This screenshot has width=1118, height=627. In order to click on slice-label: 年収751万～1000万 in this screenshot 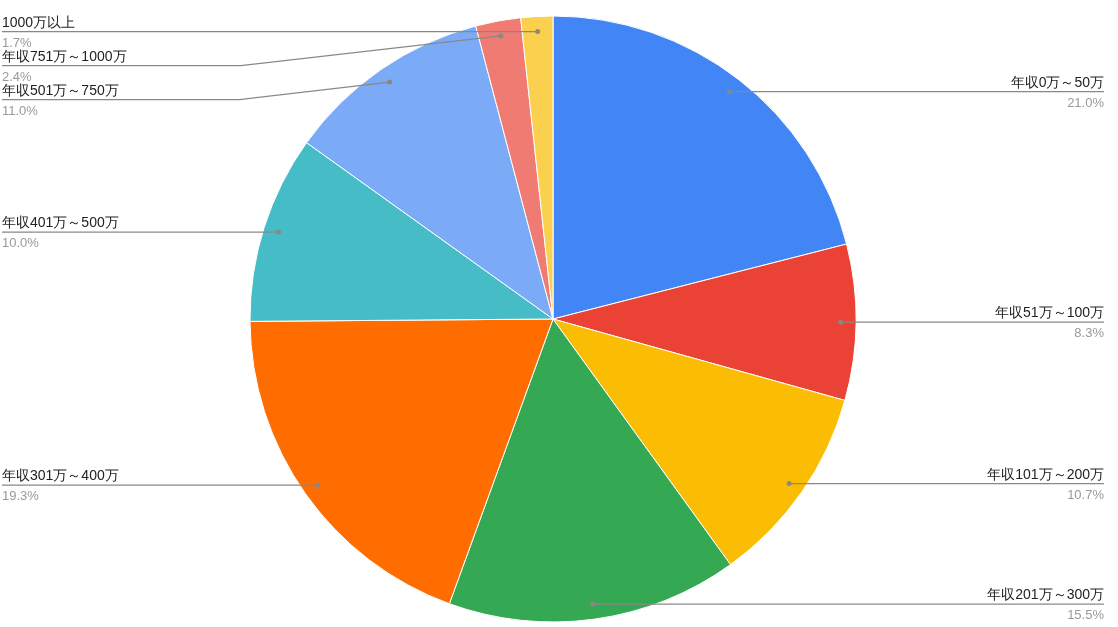, I will do `click(64, 55)`.